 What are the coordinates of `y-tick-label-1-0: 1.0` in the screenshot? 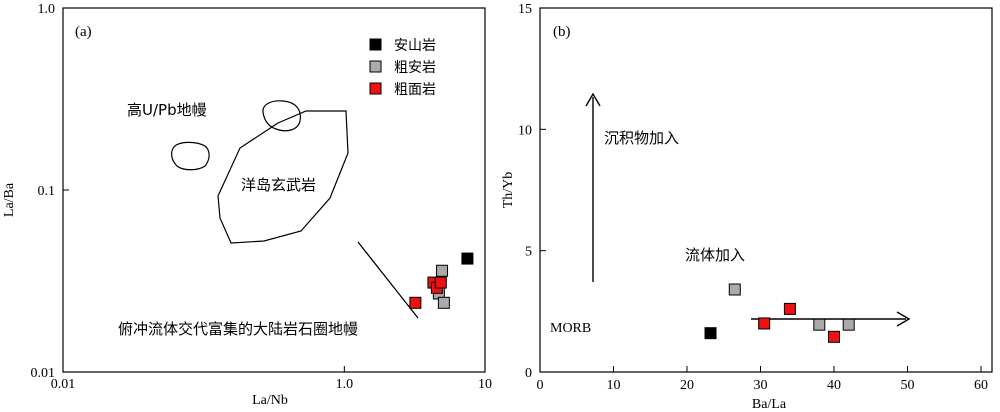 It's located at (47, 9).